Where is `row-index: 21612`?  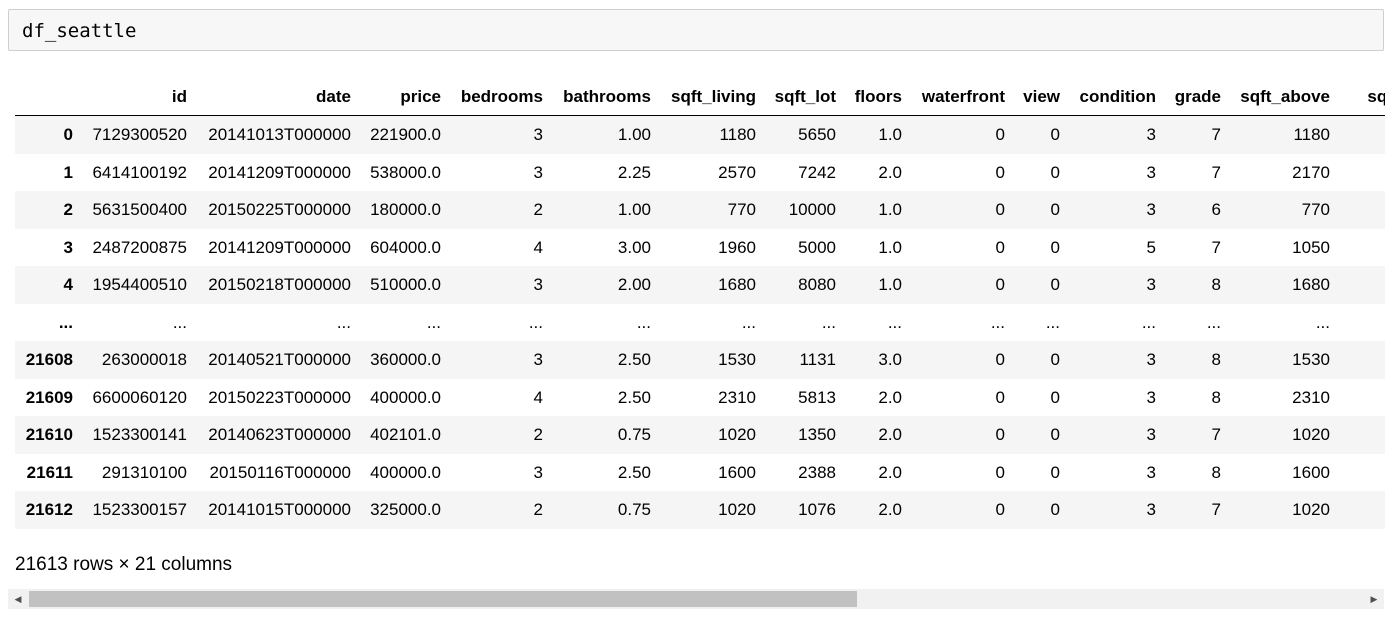 row-index: 21612 is located at coordinates (49, 509).